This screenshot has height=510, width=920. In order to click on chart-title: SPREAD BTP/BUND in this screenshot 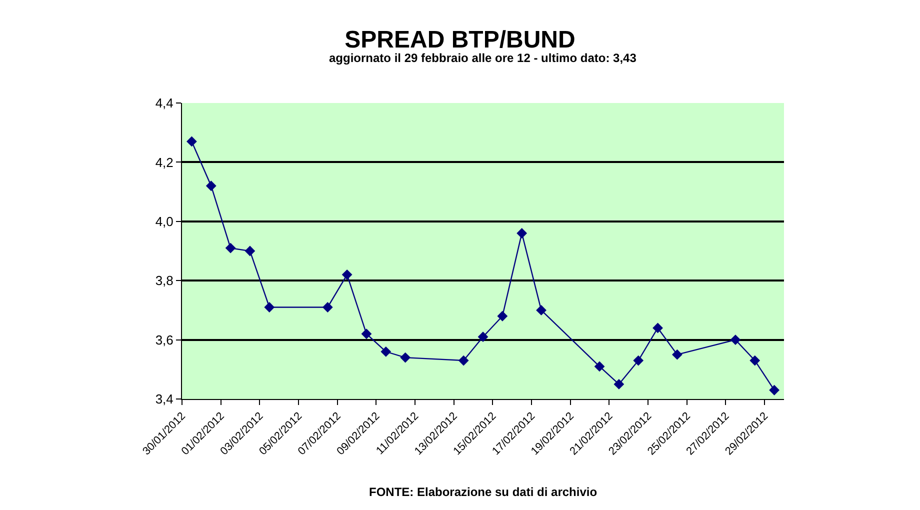, I will do `click(460, 40)`.